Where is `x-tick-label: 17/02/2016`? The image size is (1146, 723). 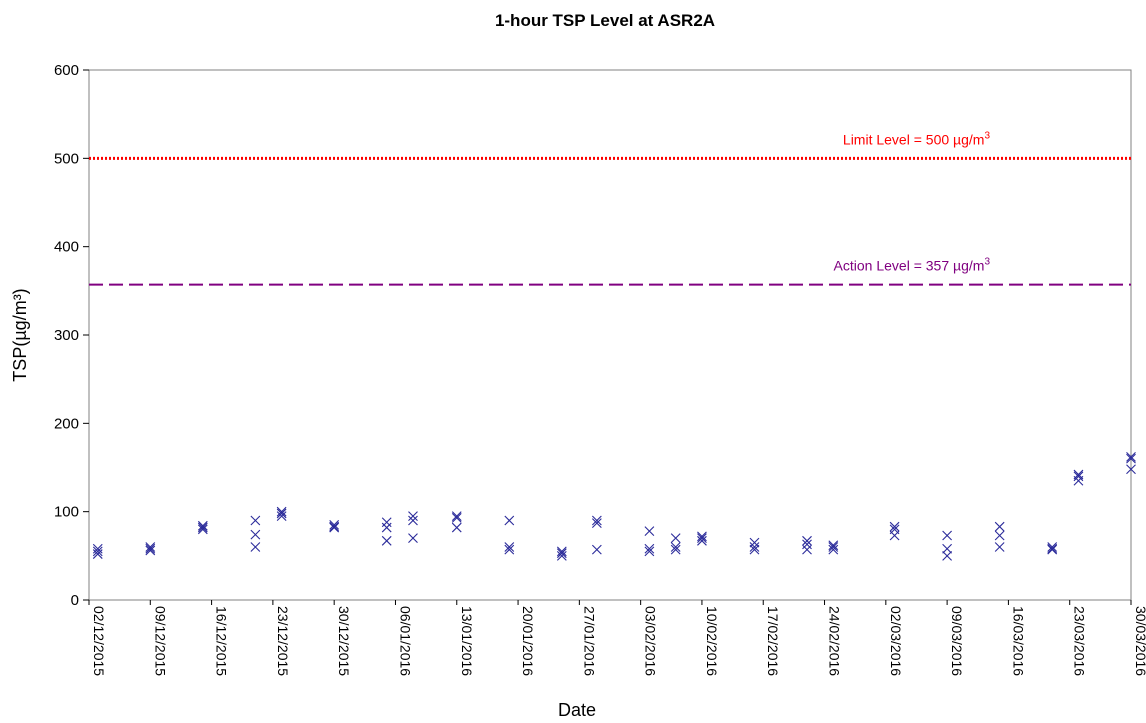 x-tick-label: 17/02/2016 is located at coordinates (773, 641).